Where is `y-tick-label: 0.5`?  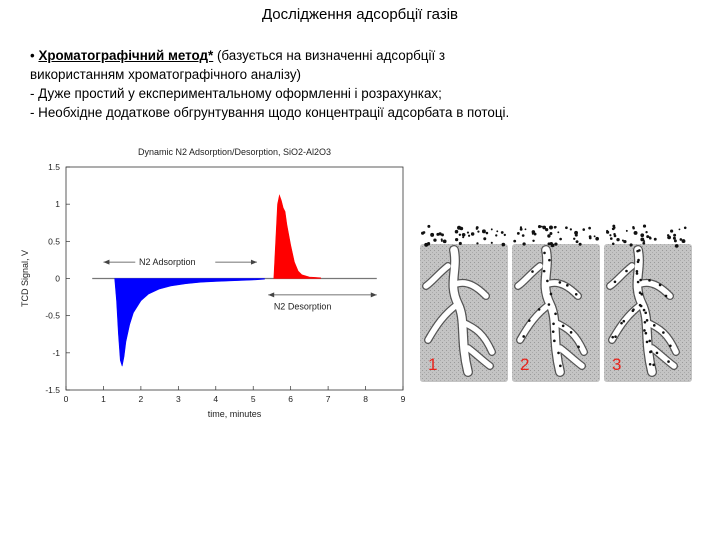
y-tick-label: 0.5 is located at coordinates (54, 241).